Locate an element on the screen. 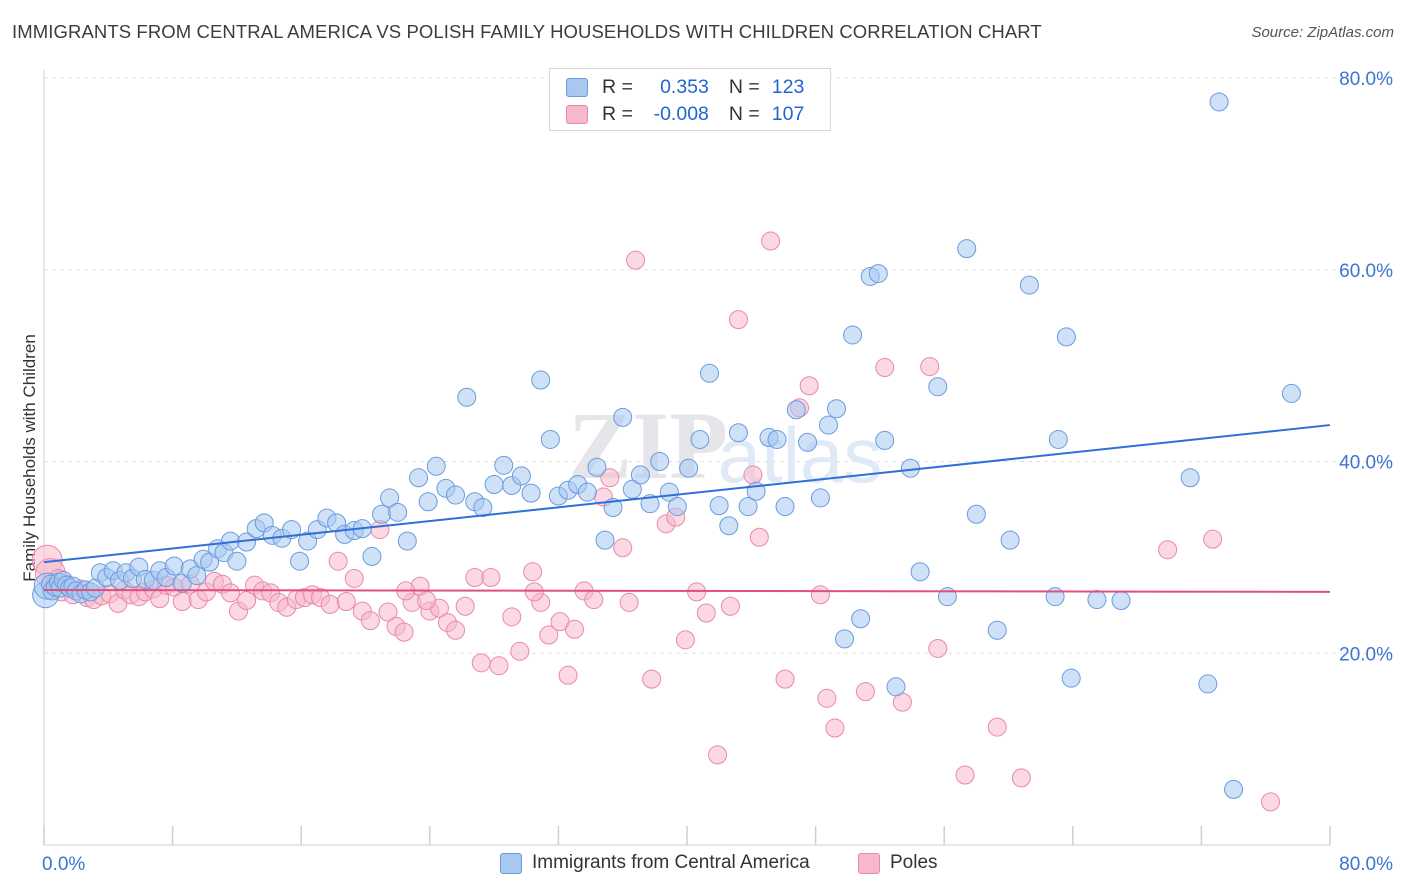 The height and width of the screenshot is (892, 1406). n-value: 107 is located at coordinates (788, 113).